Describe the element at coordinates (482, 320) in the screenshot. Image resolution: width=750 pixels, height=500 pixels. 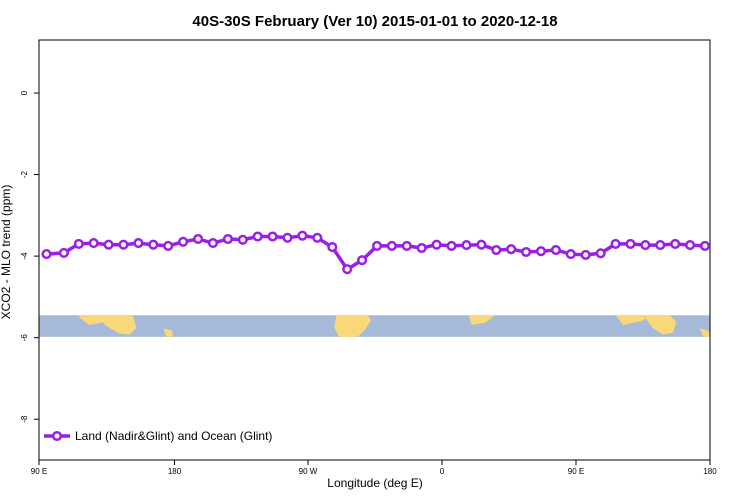
I see `south-africa-land` at that location.